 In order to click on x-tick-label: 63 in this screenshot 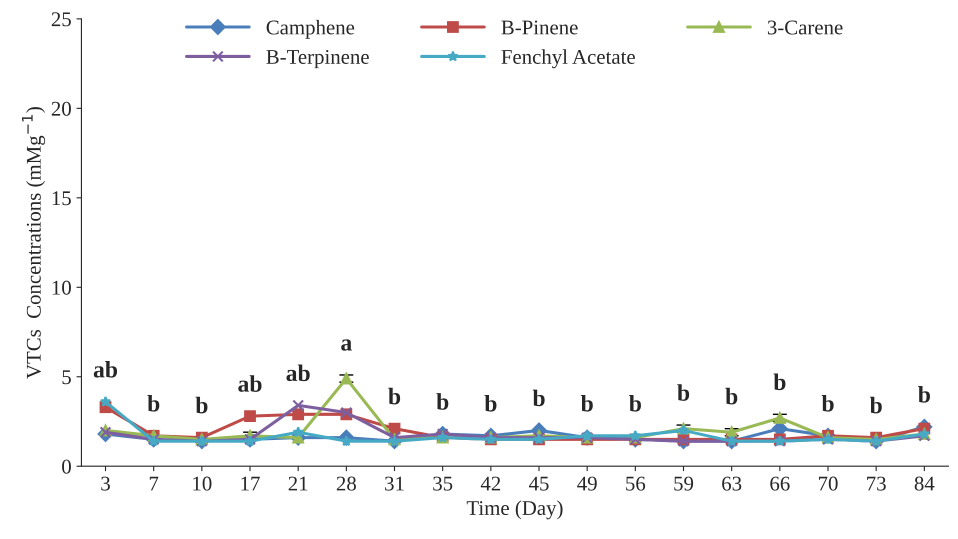, I will do `click(732, 483)`.